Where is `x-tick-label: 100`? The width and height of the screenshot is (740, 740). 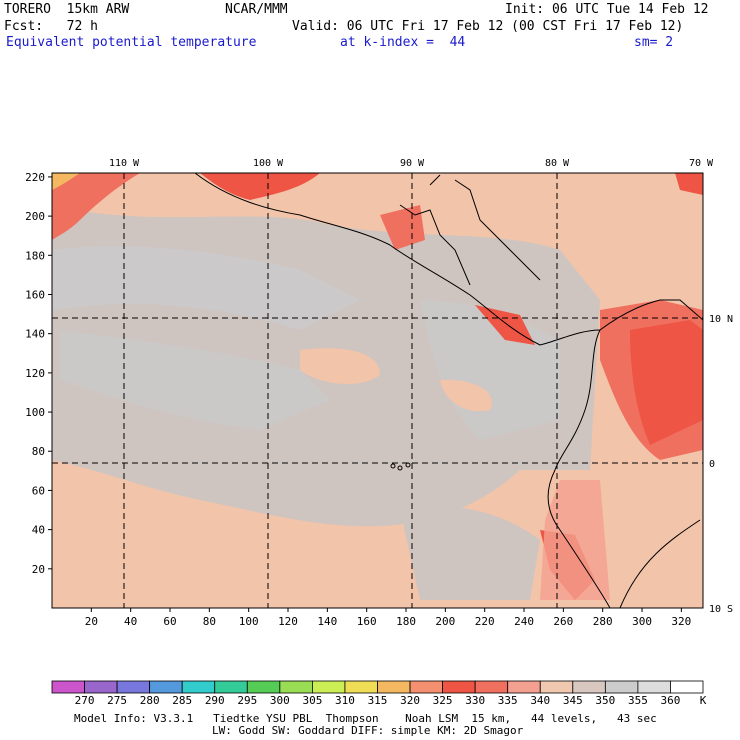
x-tick-label: 100 is located at coordinates (249, 621).